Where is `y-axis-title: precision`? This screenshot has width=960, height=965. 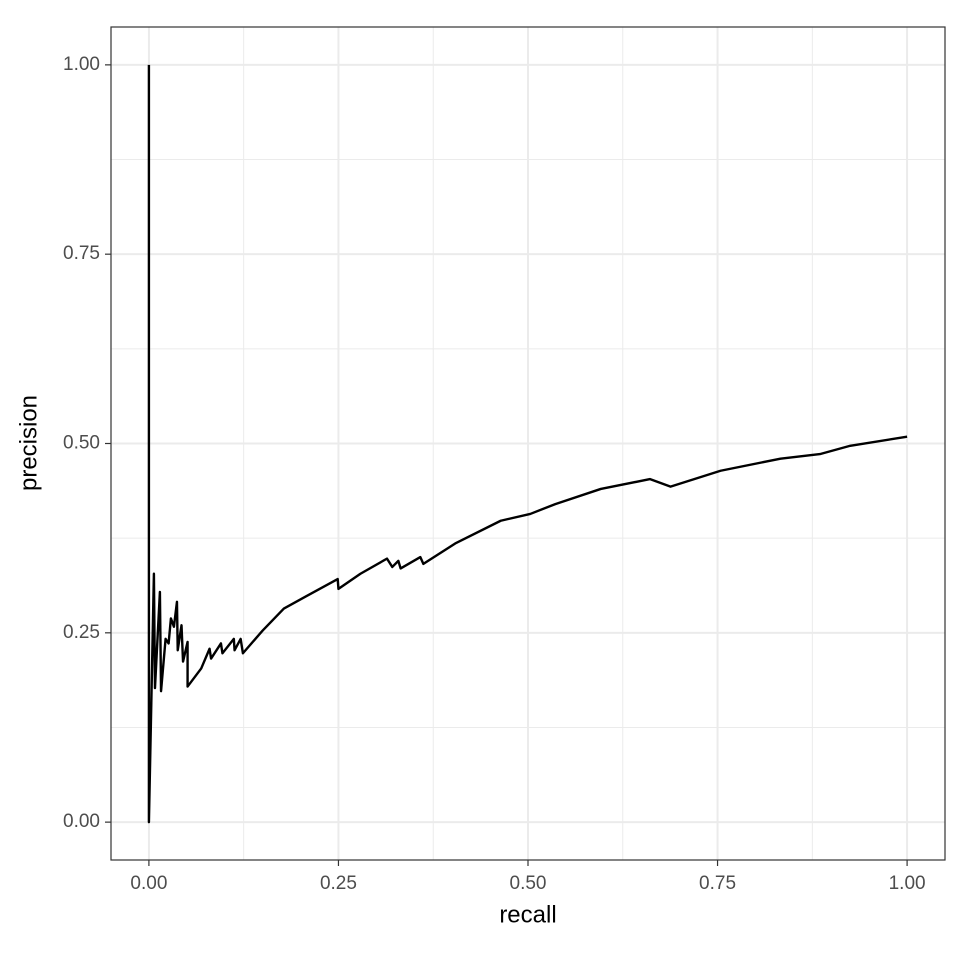
y-axis-title: precision is located at coordinates (28, 443).